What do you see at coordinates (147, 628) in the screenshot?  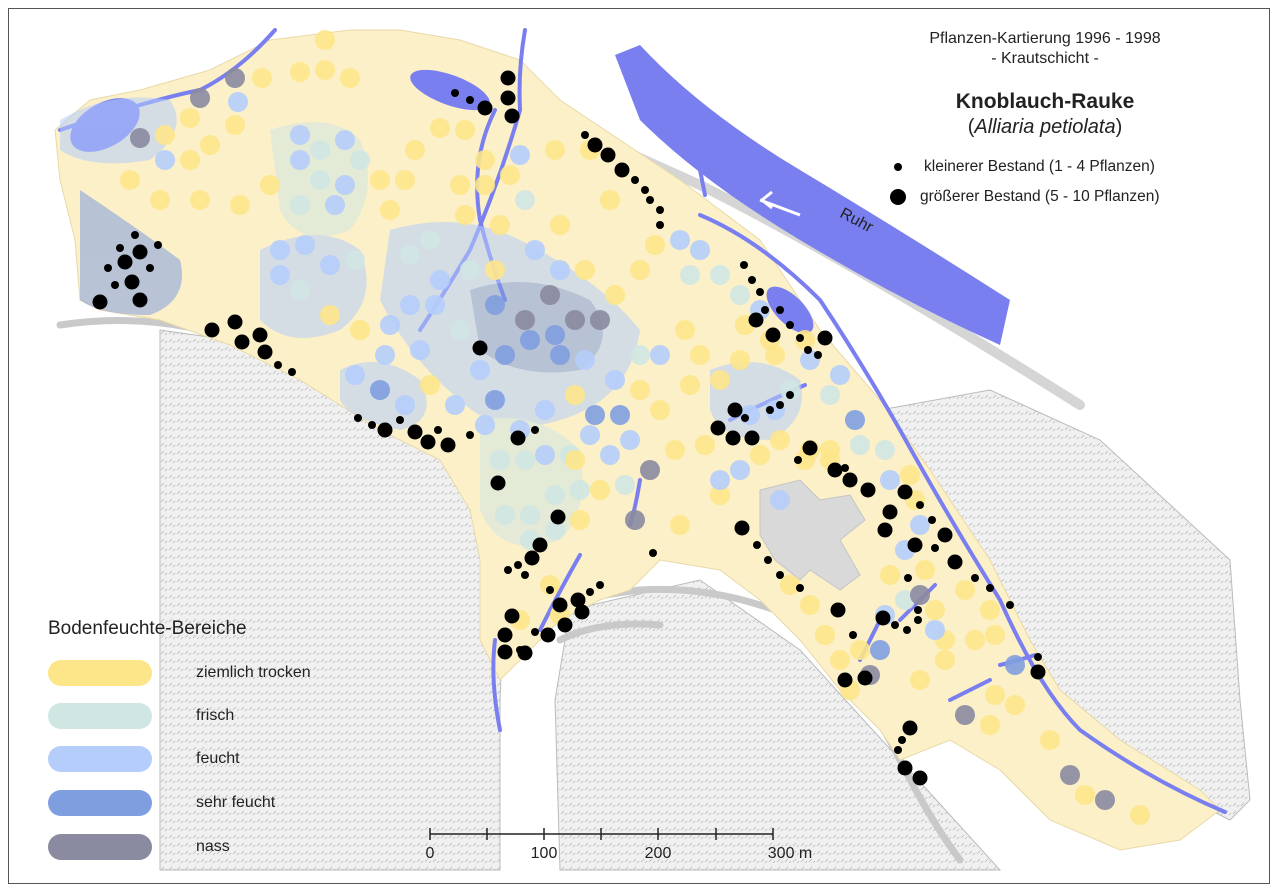 I see `moisture-legend-title: Bodenfeuchte-Bereiche` at bounding box center [147, 628].